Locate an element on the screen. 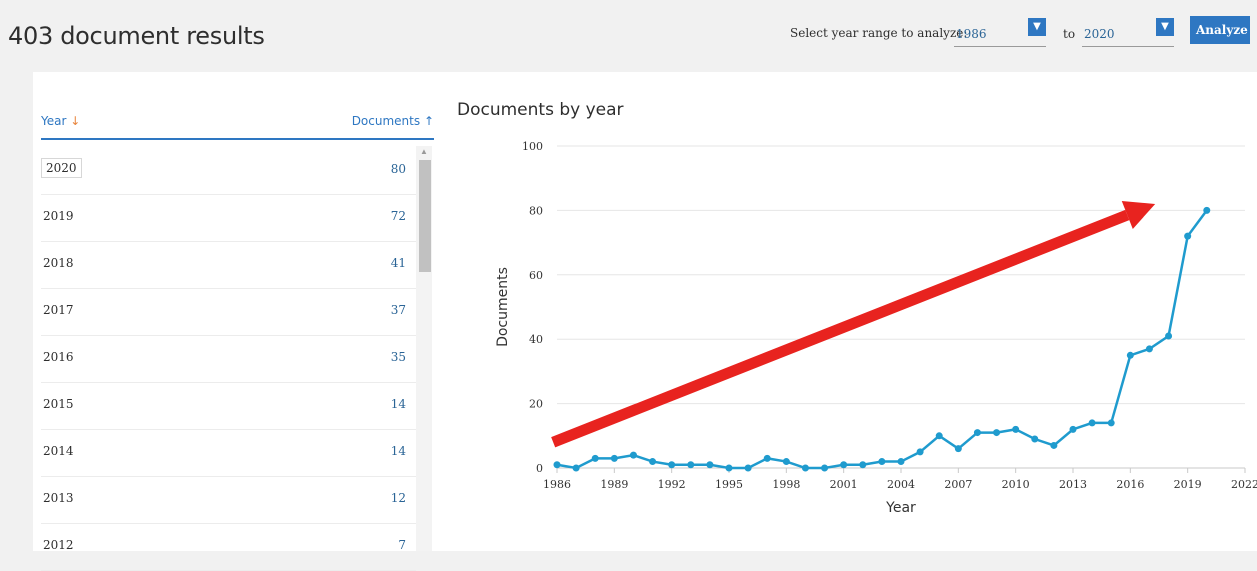  x-tick-label: 2019 is located at coordinates (1188, 484).